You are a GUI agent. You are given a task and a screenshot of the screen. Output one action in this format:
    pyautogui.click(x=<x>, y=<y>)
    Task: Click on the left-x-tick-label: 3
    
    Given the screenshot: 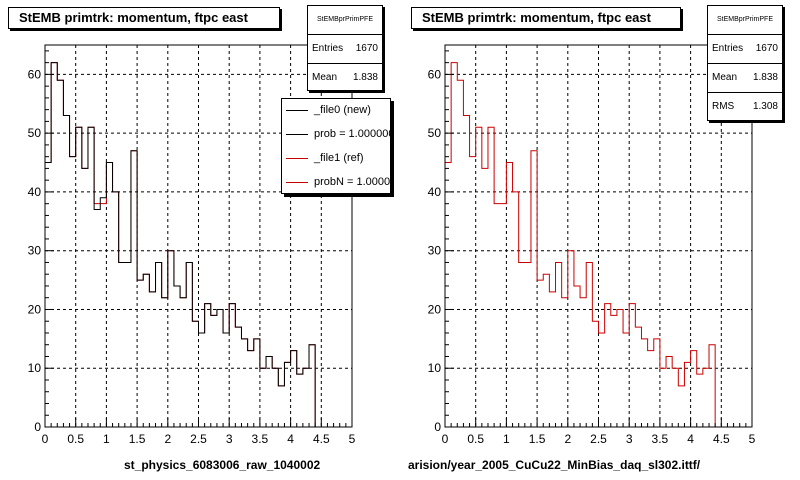 What is the action you would take?
    pyautogui.click(x=229, y=439)
    